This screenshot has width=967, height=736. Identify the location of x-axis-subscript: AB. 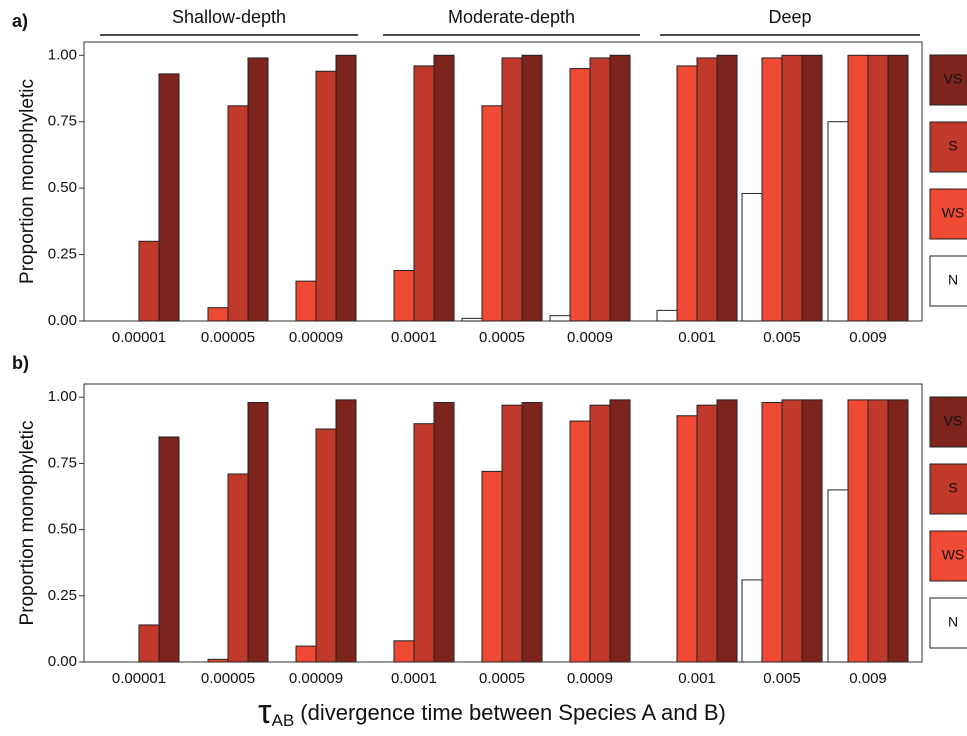
(283, 720).